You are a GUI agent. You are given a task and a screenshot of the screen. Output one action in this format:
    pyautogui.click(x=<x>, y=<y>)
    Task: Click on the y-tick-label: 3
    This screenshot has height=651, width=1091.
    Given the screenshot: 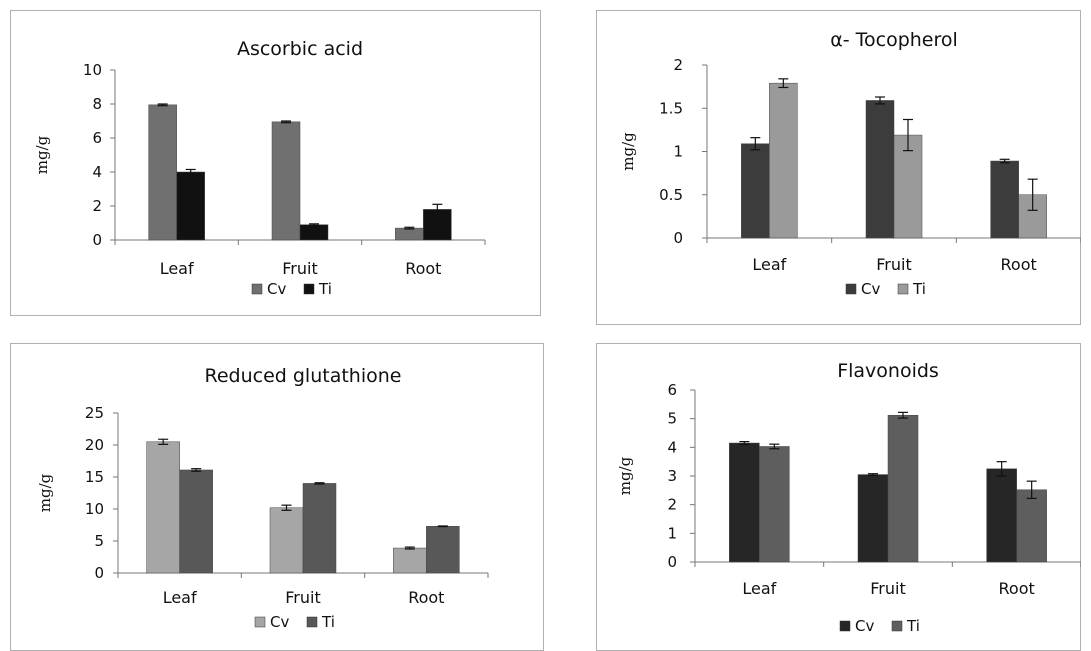 What is the action you would take?
    pyautogui.click(x=672, y=476)
    